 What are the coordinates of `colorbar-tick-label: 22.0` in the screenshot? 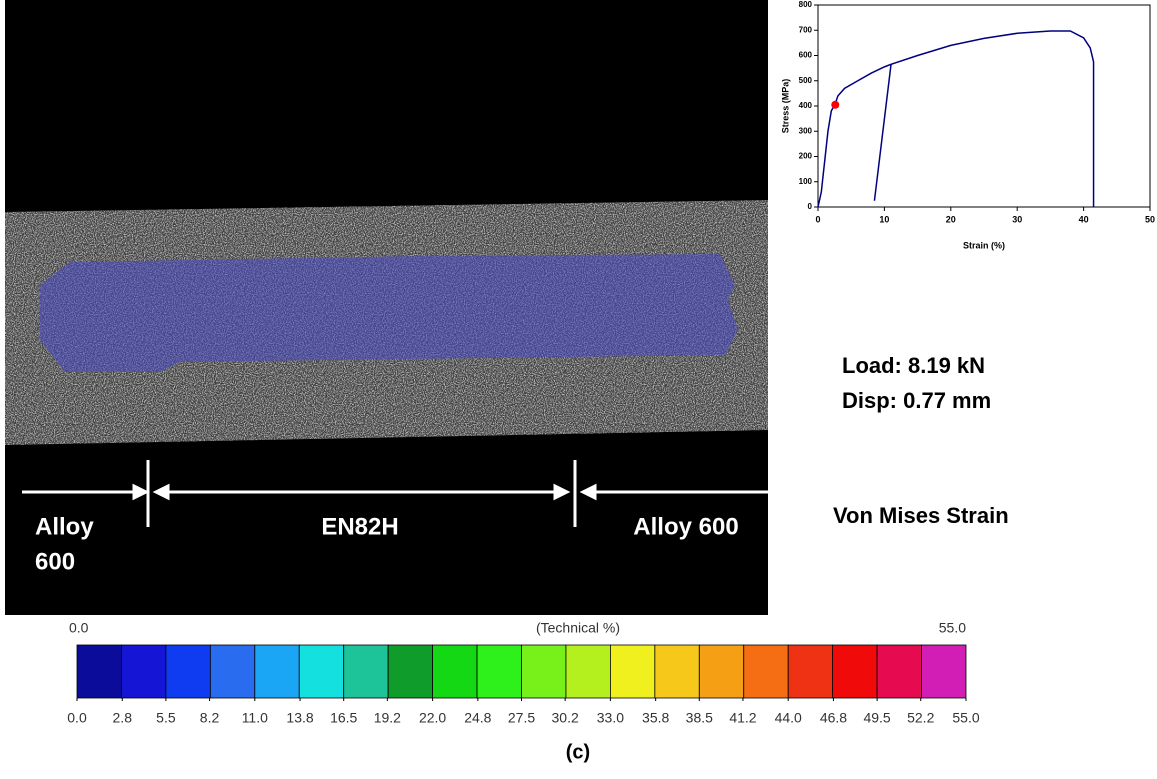 It's located at (432, 718).